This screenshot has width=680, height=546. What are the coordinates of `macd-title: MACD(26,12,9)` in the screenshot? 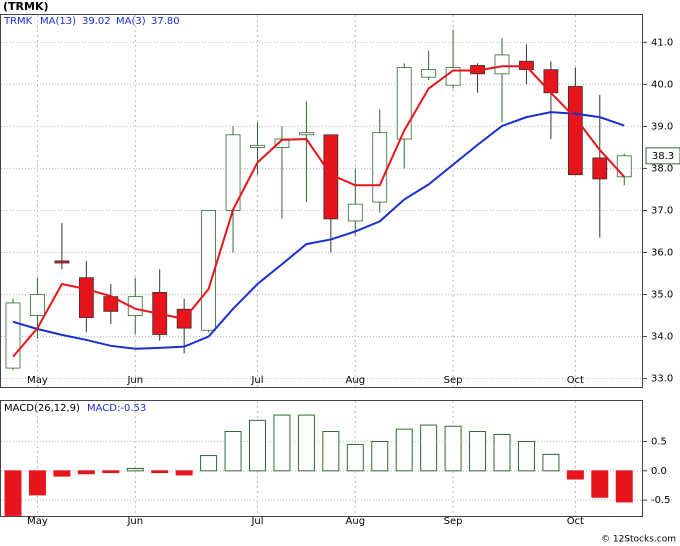 It's located at (42, 408).